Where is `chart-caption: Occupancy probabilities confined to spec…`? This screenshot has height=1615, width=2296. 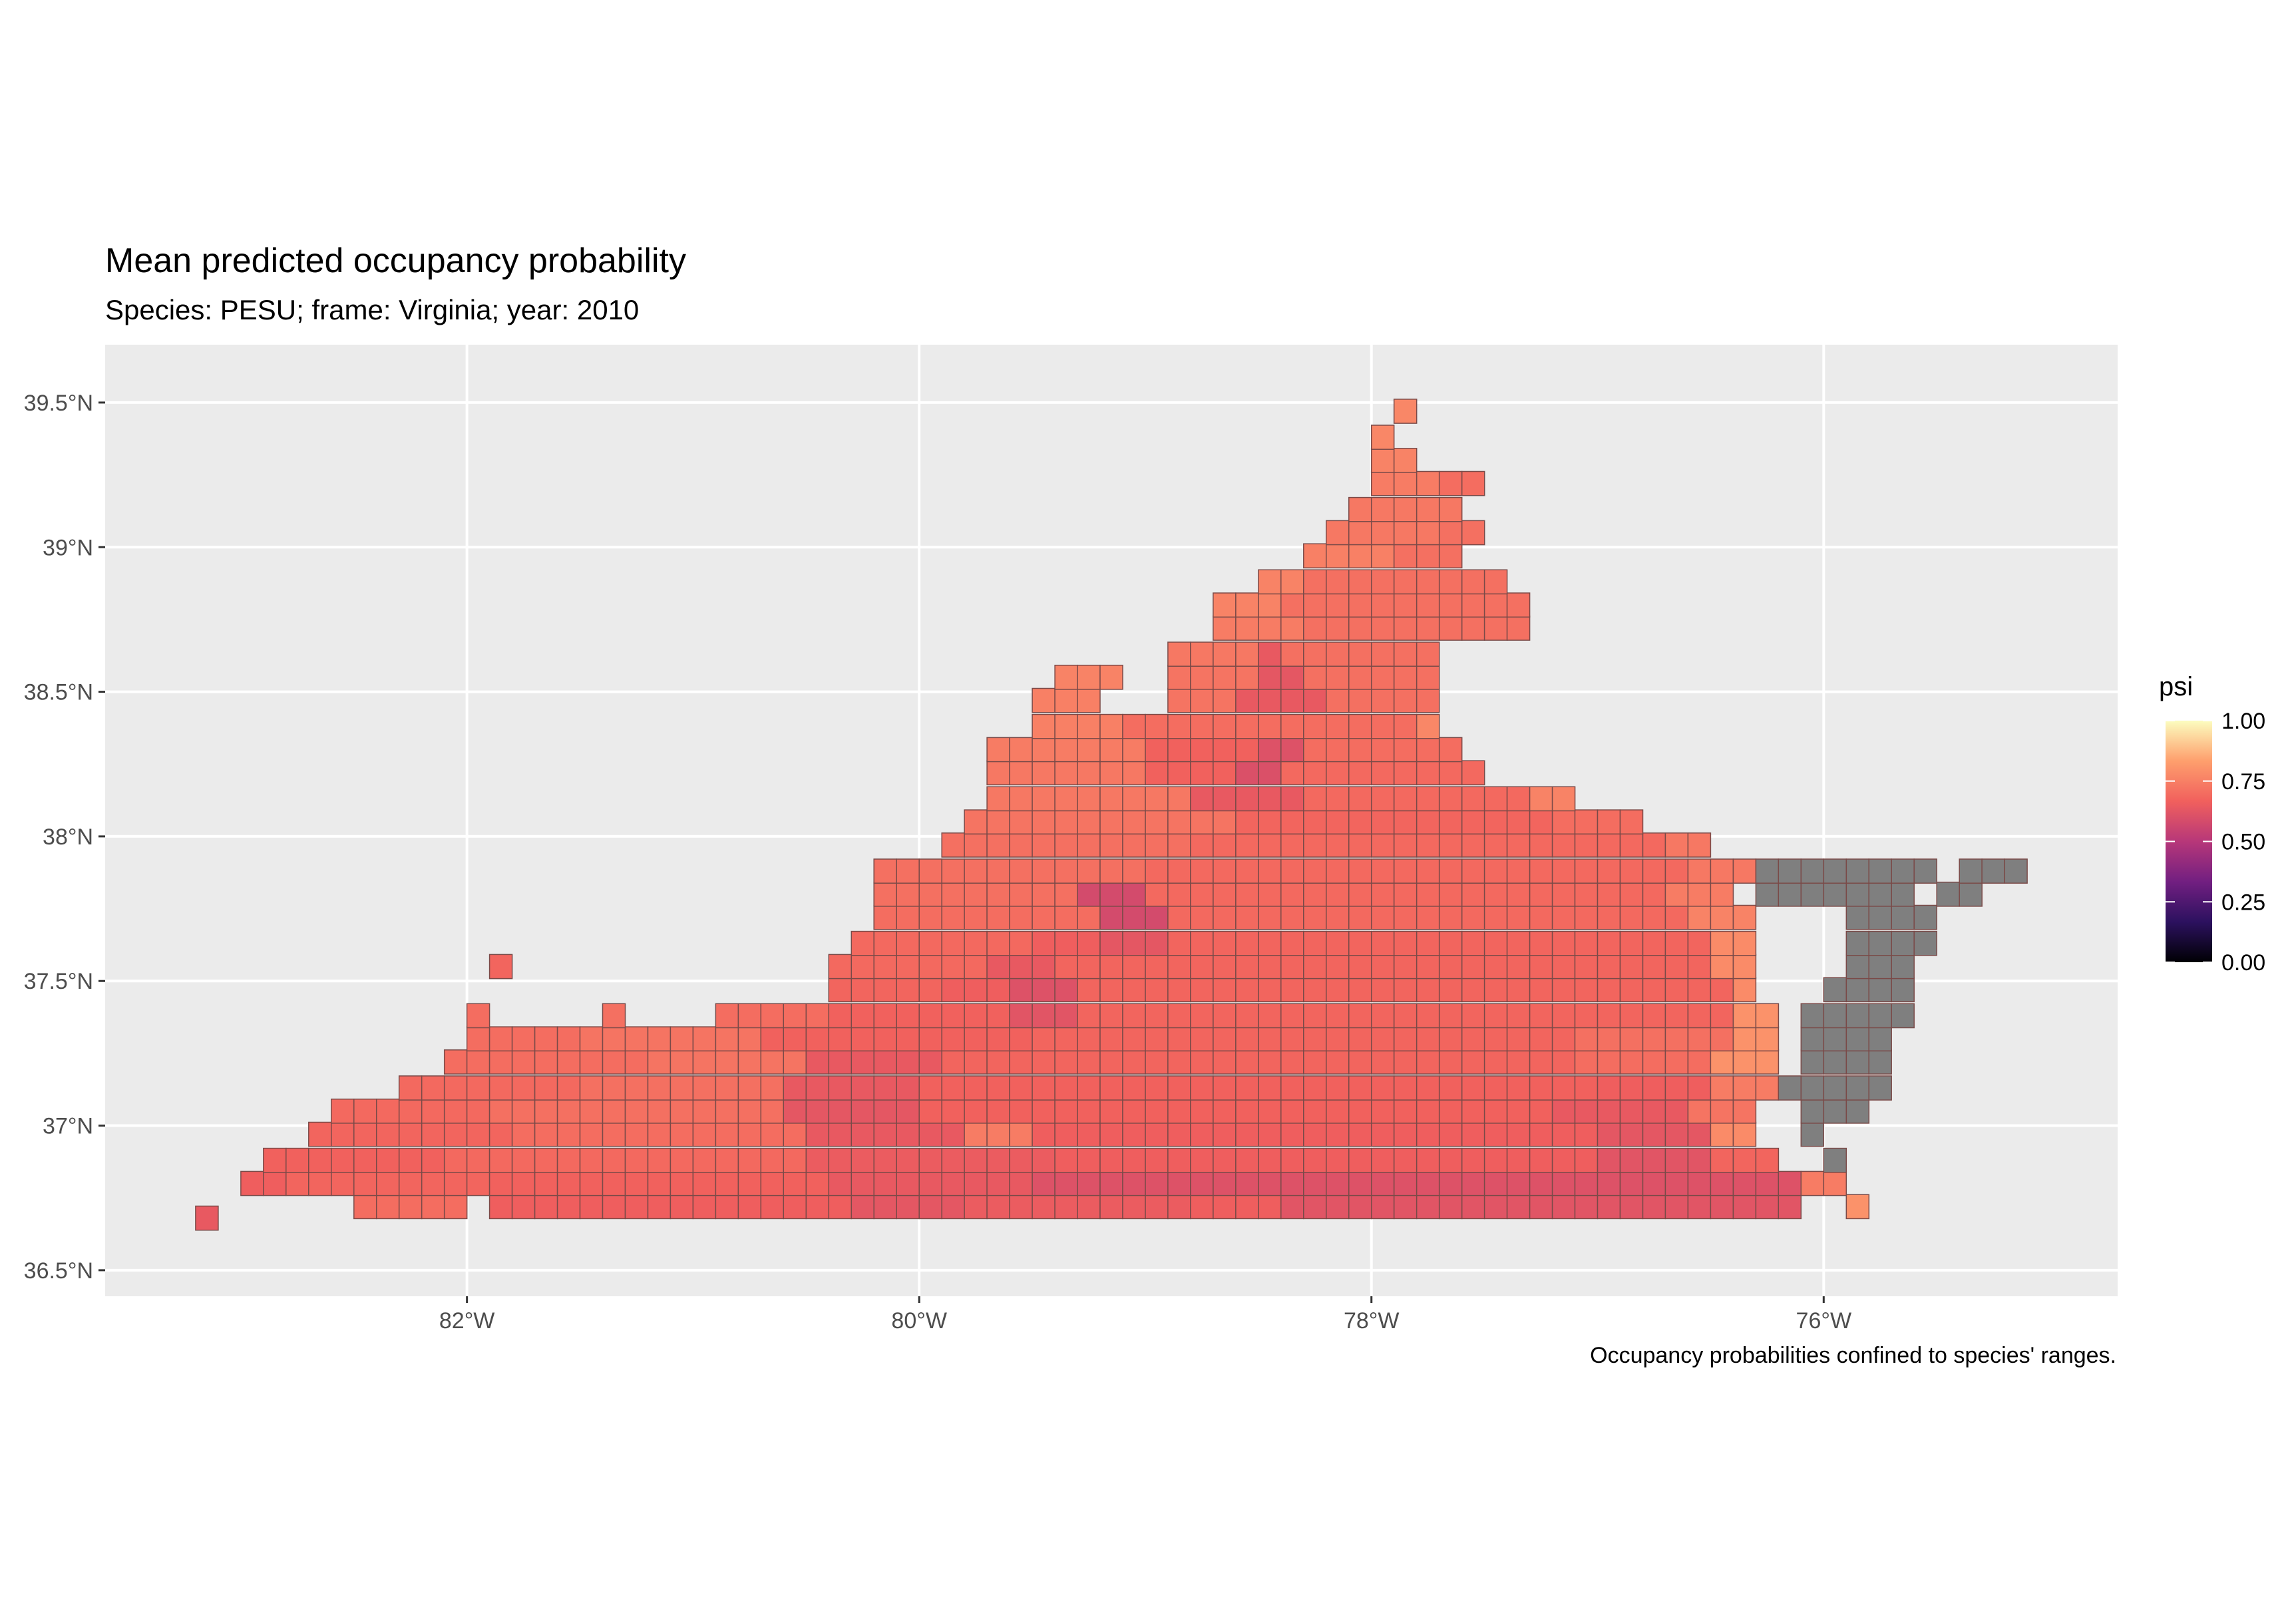
chart-caption: Occupancy probabilities confined to spec… is located at coordinates (1853, 1355).